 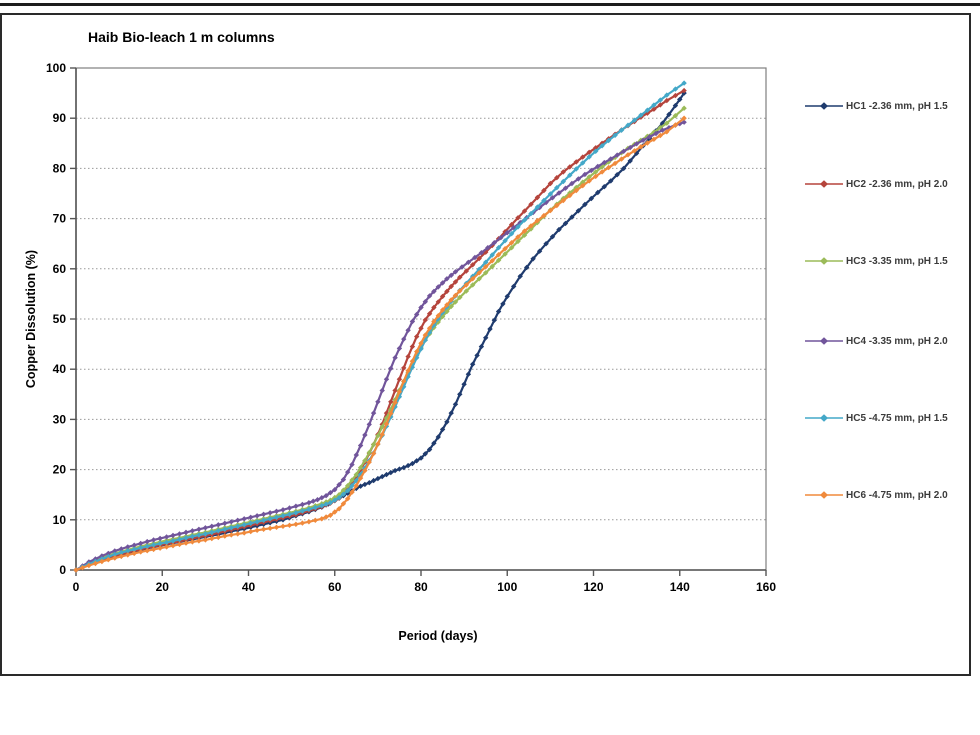 What do you see at coordinates (897, 106) in the screenshot?
I see `legend-label-hc1: HC1 -2.36 mm, pH 1.5` at bounding box center [897, 106].